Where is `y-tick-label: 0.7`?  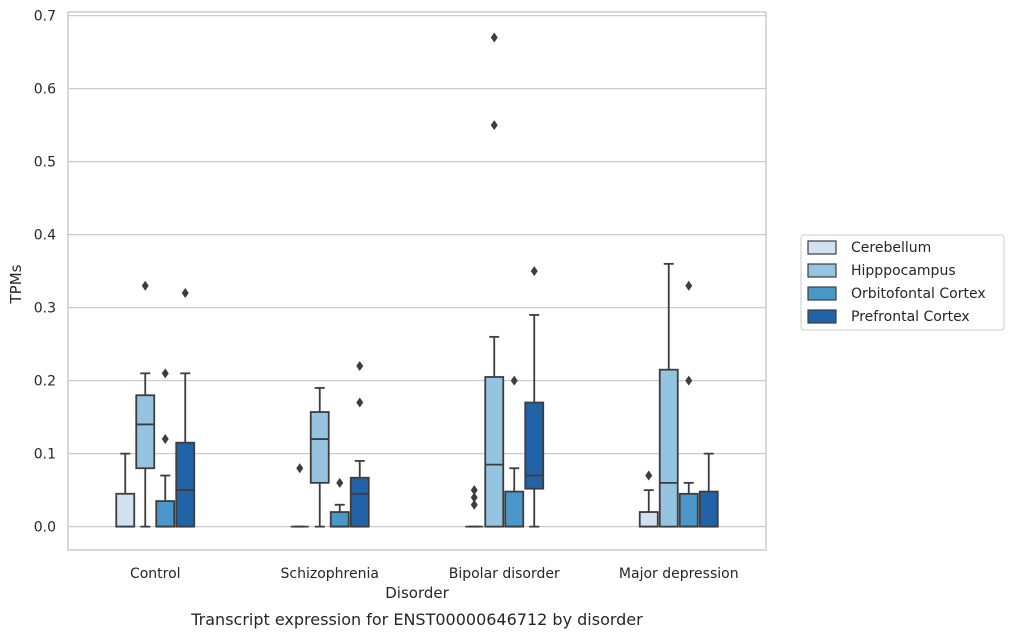 y-tick-label: 0.7 is located at coordinates (45, 17).